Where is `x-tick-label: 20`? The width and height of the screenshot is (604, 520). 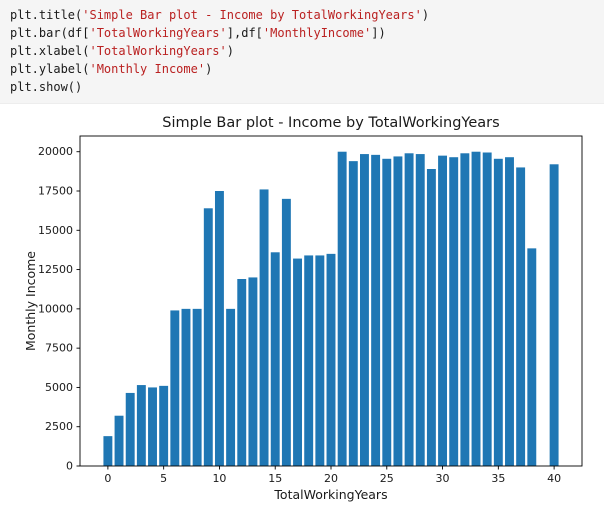
x-tick-label: 20 is located at coordinates (331, 478).